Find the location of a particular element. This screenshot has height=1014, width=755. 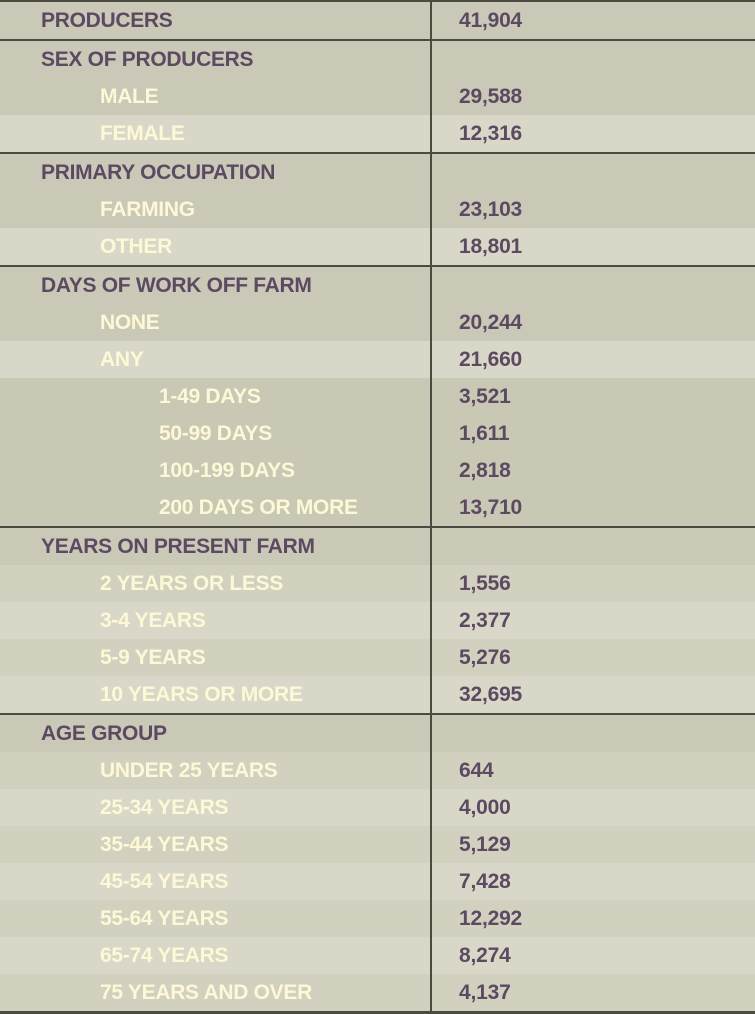

table-row: 65-74 YEARS 8,274 is located at coordinates (377, 955).